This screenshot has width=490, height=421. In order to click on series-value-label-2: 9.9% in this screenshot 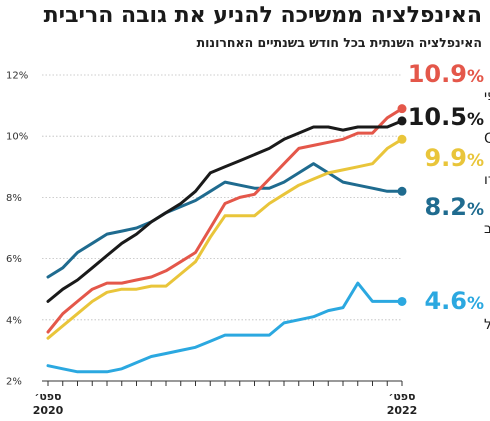, I will do `click(454, 158)`.